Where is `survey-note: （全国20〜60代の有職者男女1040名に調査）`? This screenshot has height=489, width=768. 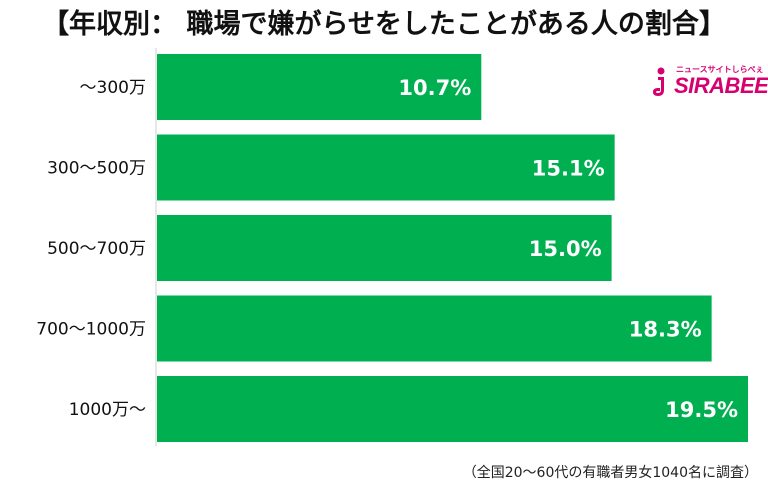 survey-note: （全国20〜60代の有職者男女1040名に調査） is located at coordinates (610, 473).